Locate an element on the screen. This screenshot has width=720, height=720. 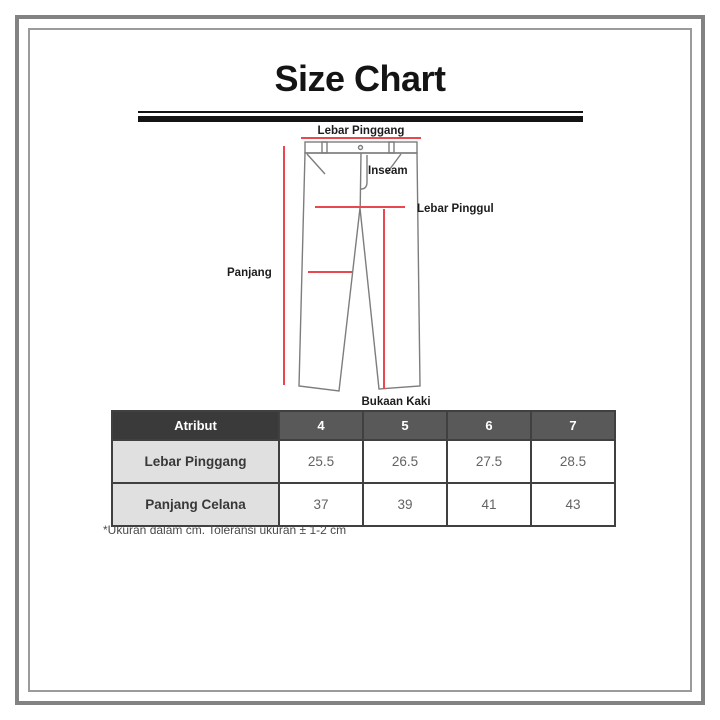
table-row-length: Panjang Celana 37 39 41 43 is located at coordinates (363, 504).